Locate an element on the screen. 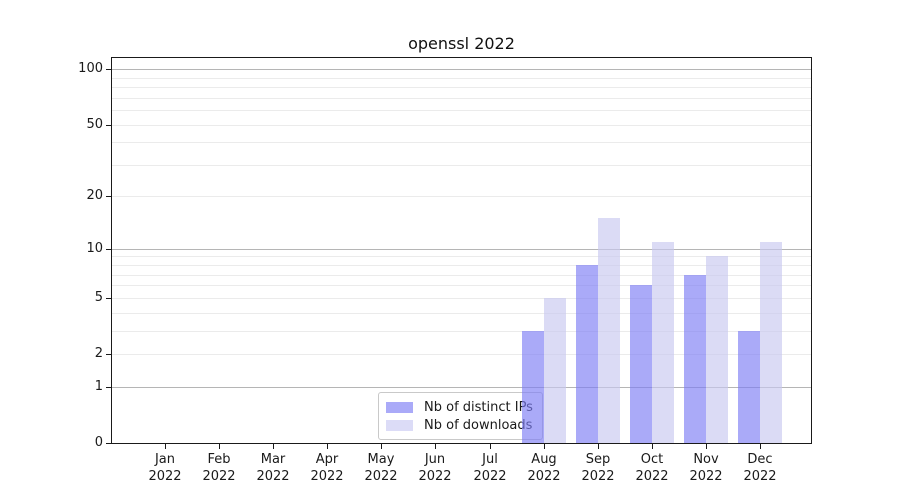  x-tick-label: May 2022 is located at coordinates (381, 468).